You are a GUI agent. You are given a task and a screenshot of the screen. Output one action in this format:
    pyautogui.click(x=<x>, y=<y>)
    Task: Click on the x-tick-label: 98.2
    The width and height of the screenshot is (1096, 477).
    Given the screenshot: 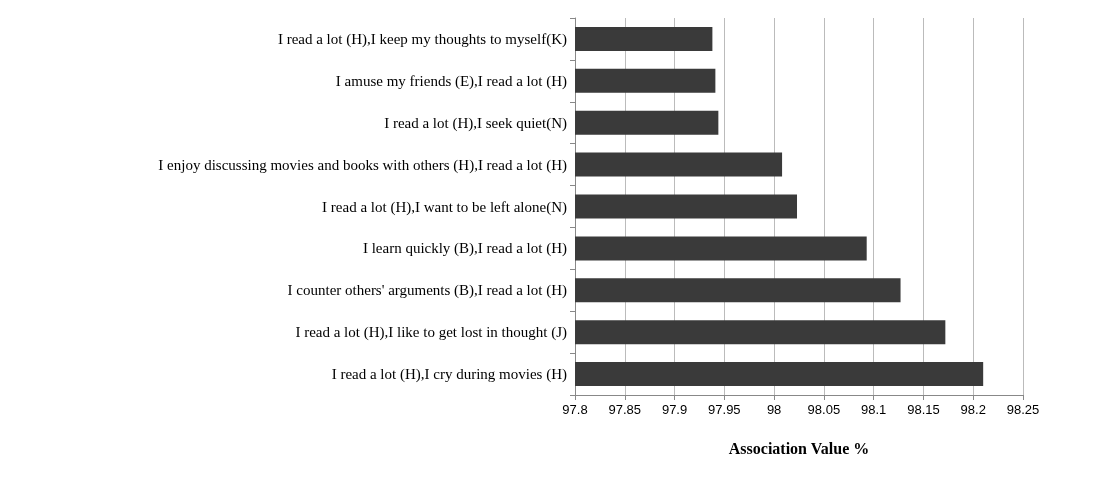 What is the action you would take?
    pyautogui.click(x=973, y=409)
    